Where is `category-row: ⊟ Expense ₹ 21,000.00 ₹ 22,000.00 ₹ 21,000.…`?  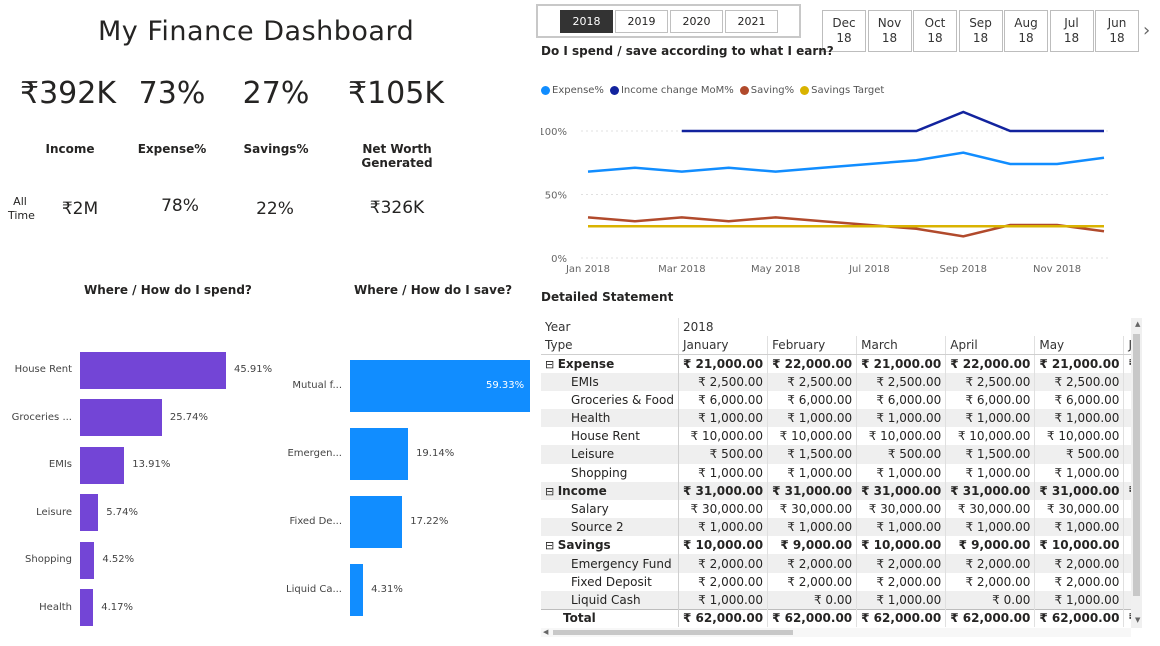
category-row: ⊟ Expense ₹ 21,000.00 ₹ 22,000.00 ₹ 21,000.… is located at coordinates (836, 363).